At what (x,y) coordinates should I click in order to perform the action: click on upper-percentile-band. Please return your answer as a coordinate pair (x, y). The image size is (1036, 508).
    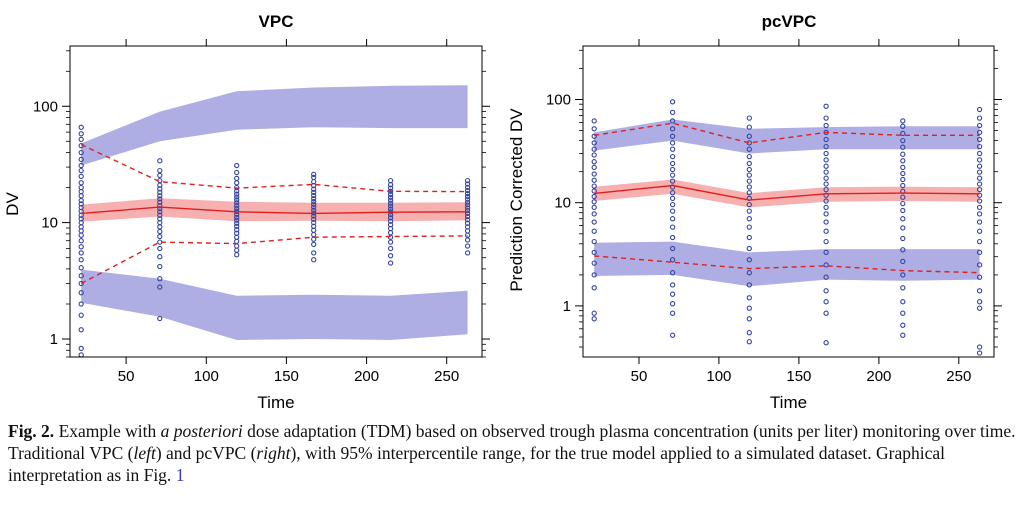
    Looking at the image, I should click on (274, 125).